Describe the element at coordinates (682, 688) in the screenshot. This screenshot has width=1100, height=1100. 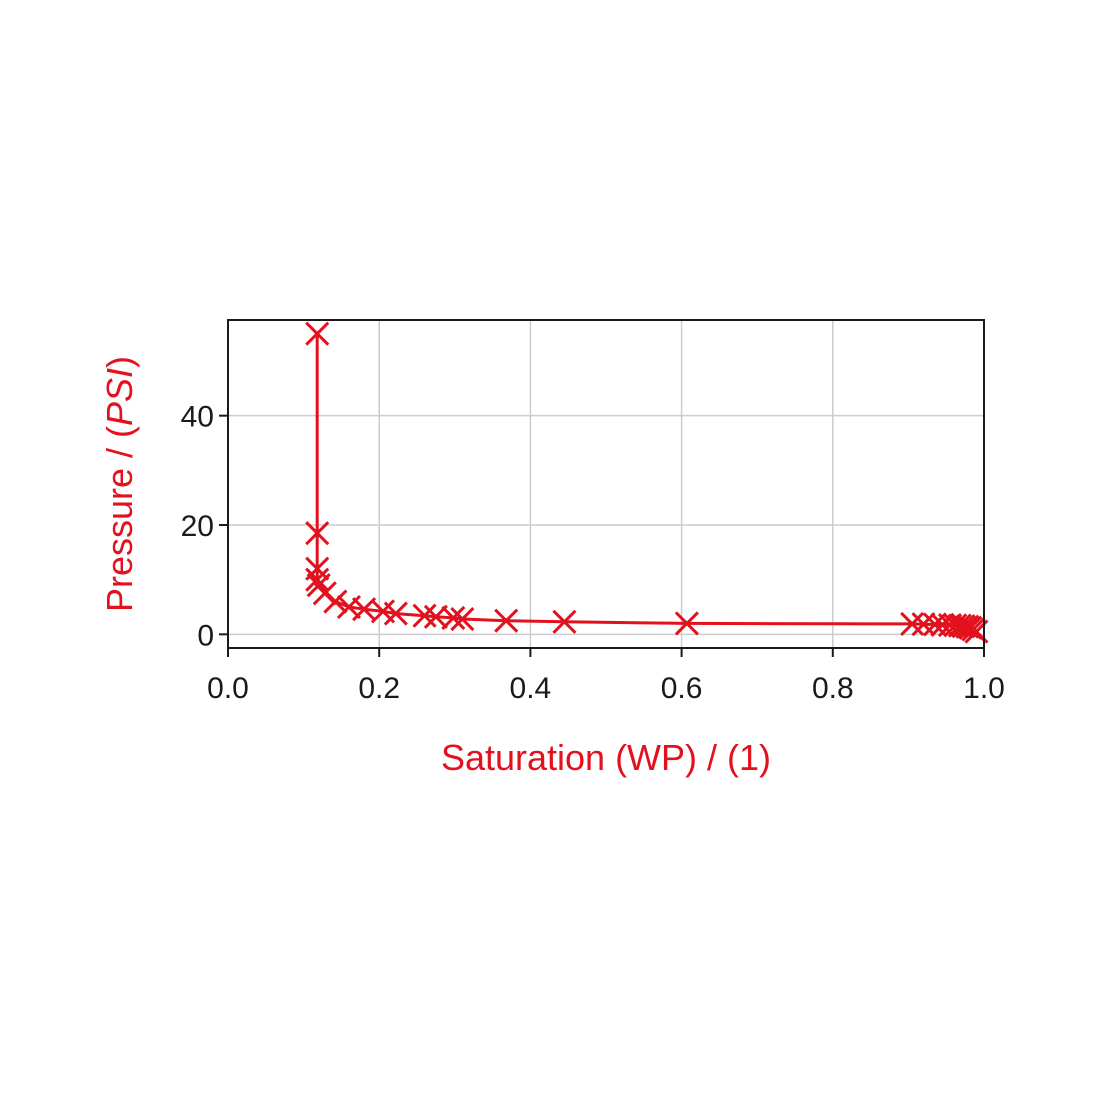
I see `x-tick-label: 0.6` at that location.